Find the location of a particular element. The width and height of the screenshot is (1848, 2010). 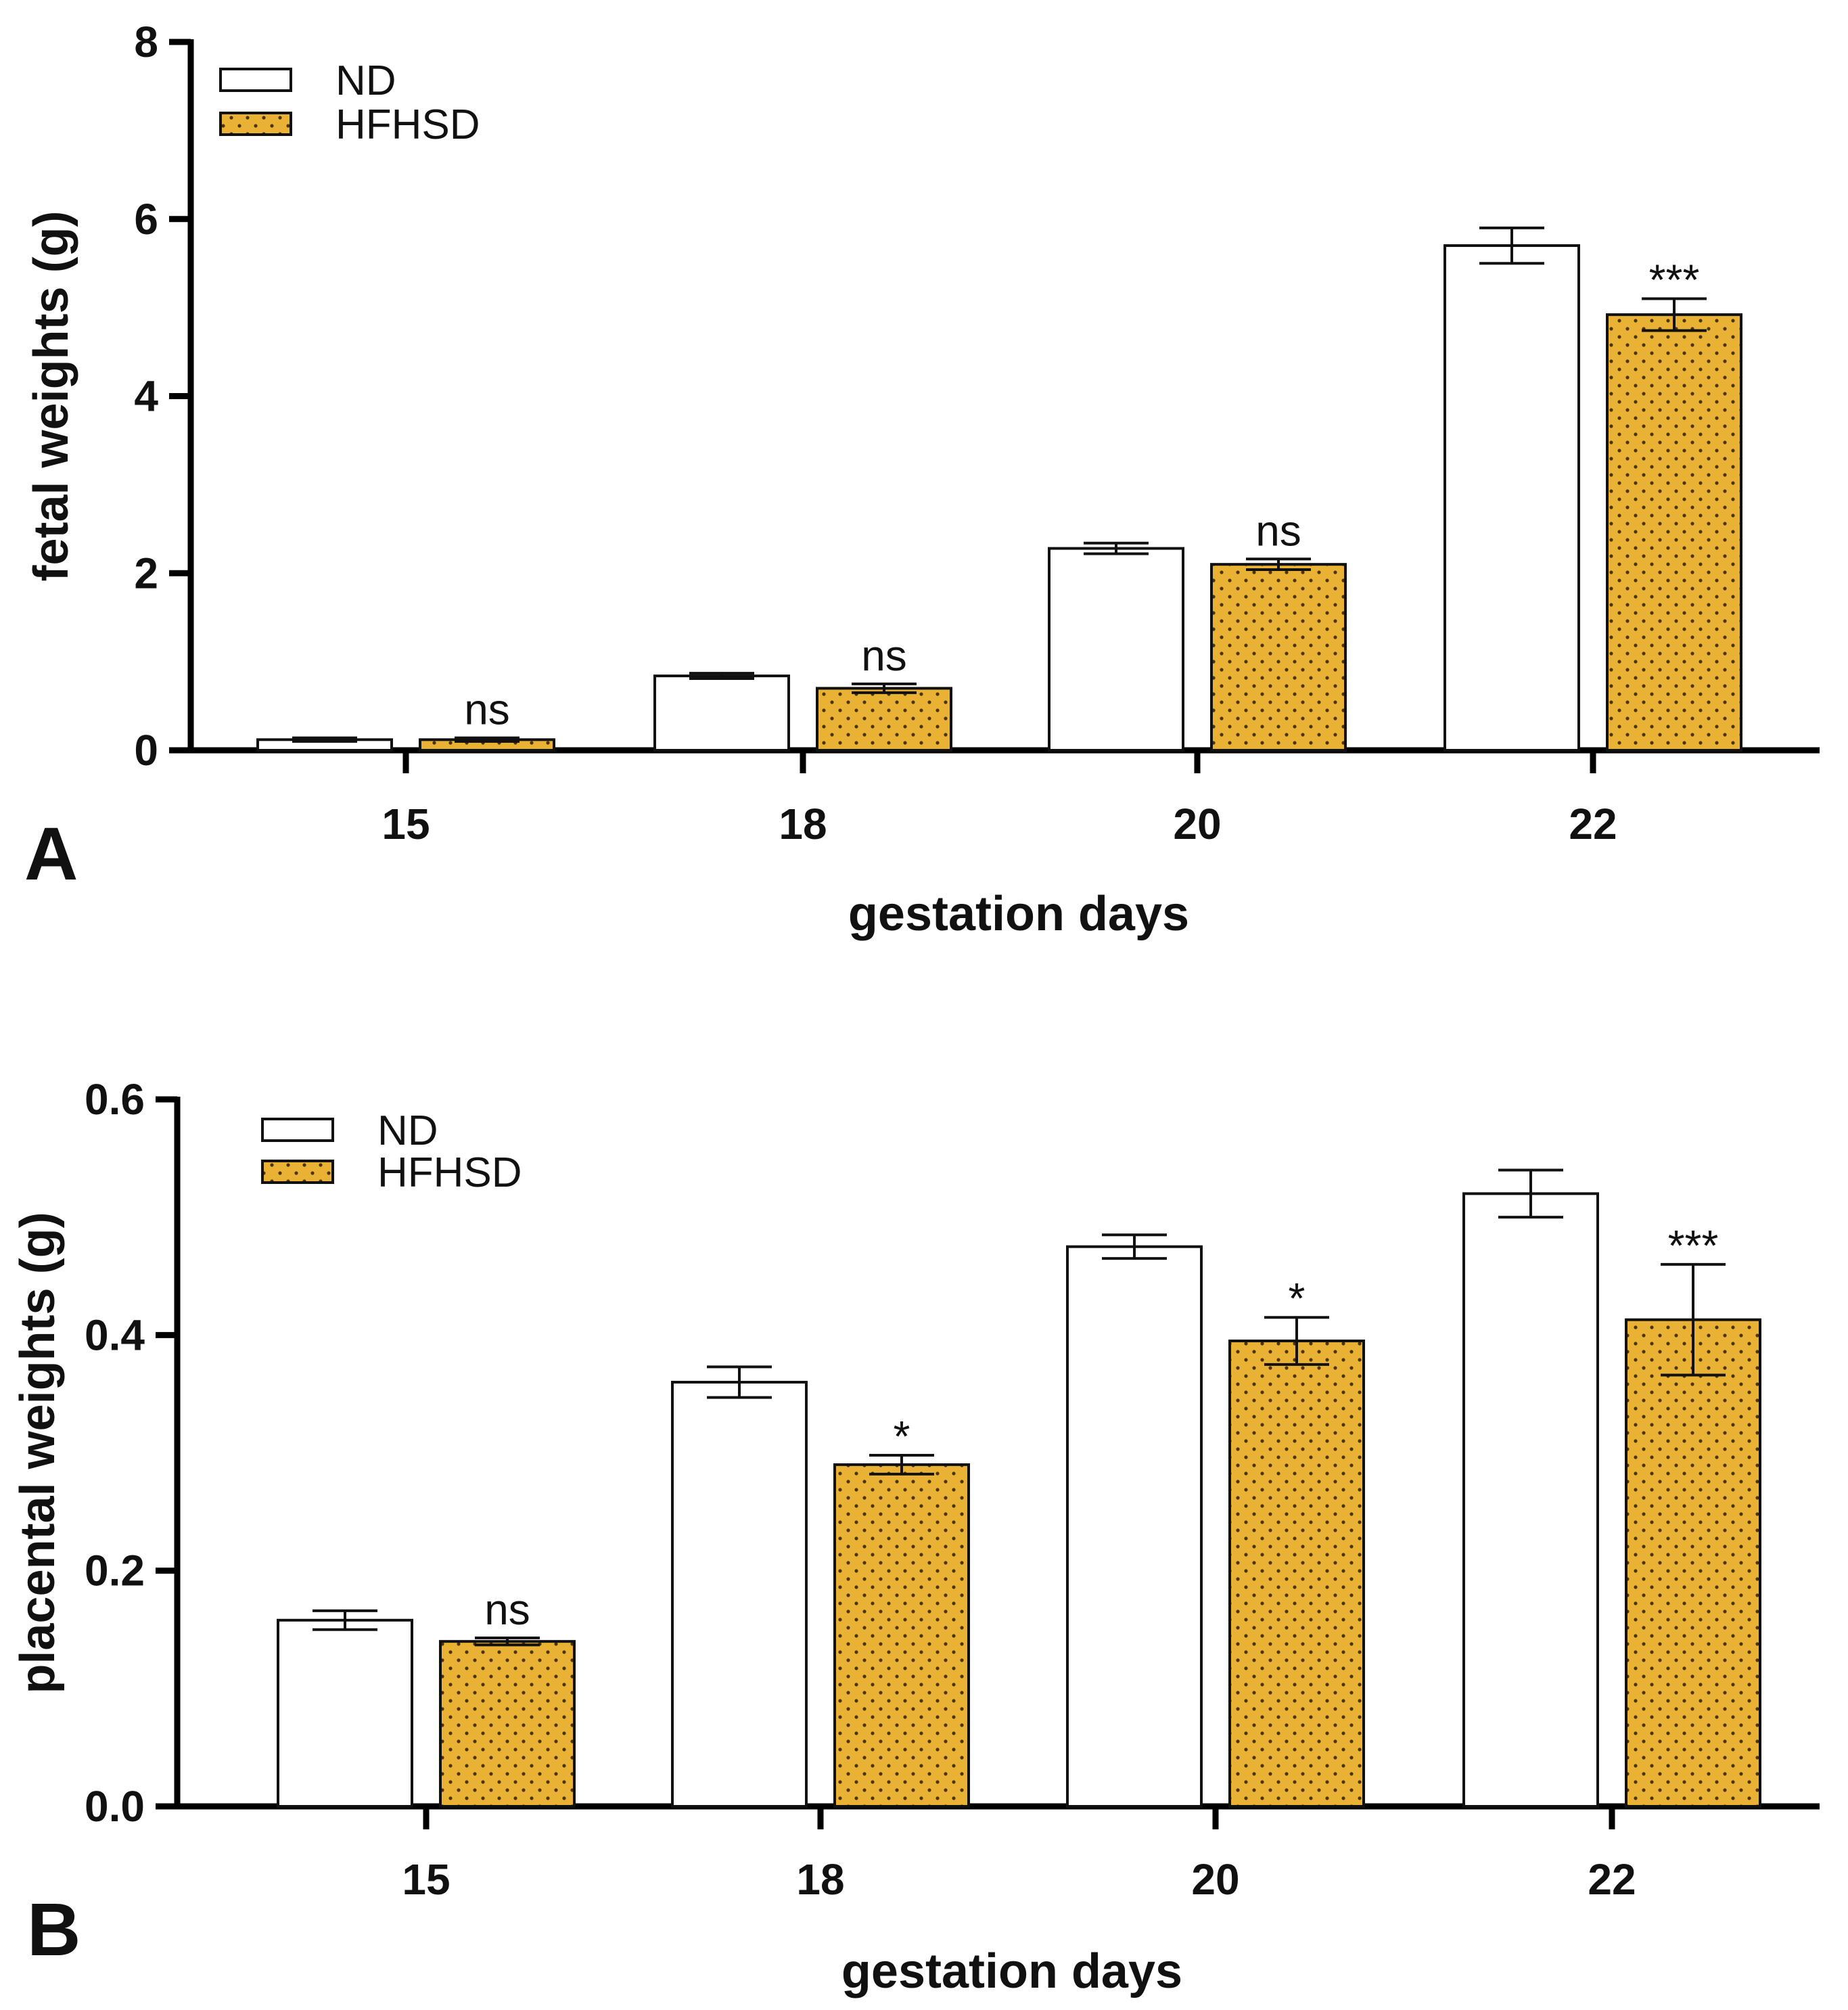

significance-label-day-18: ns is located at coordinates (884, 655).